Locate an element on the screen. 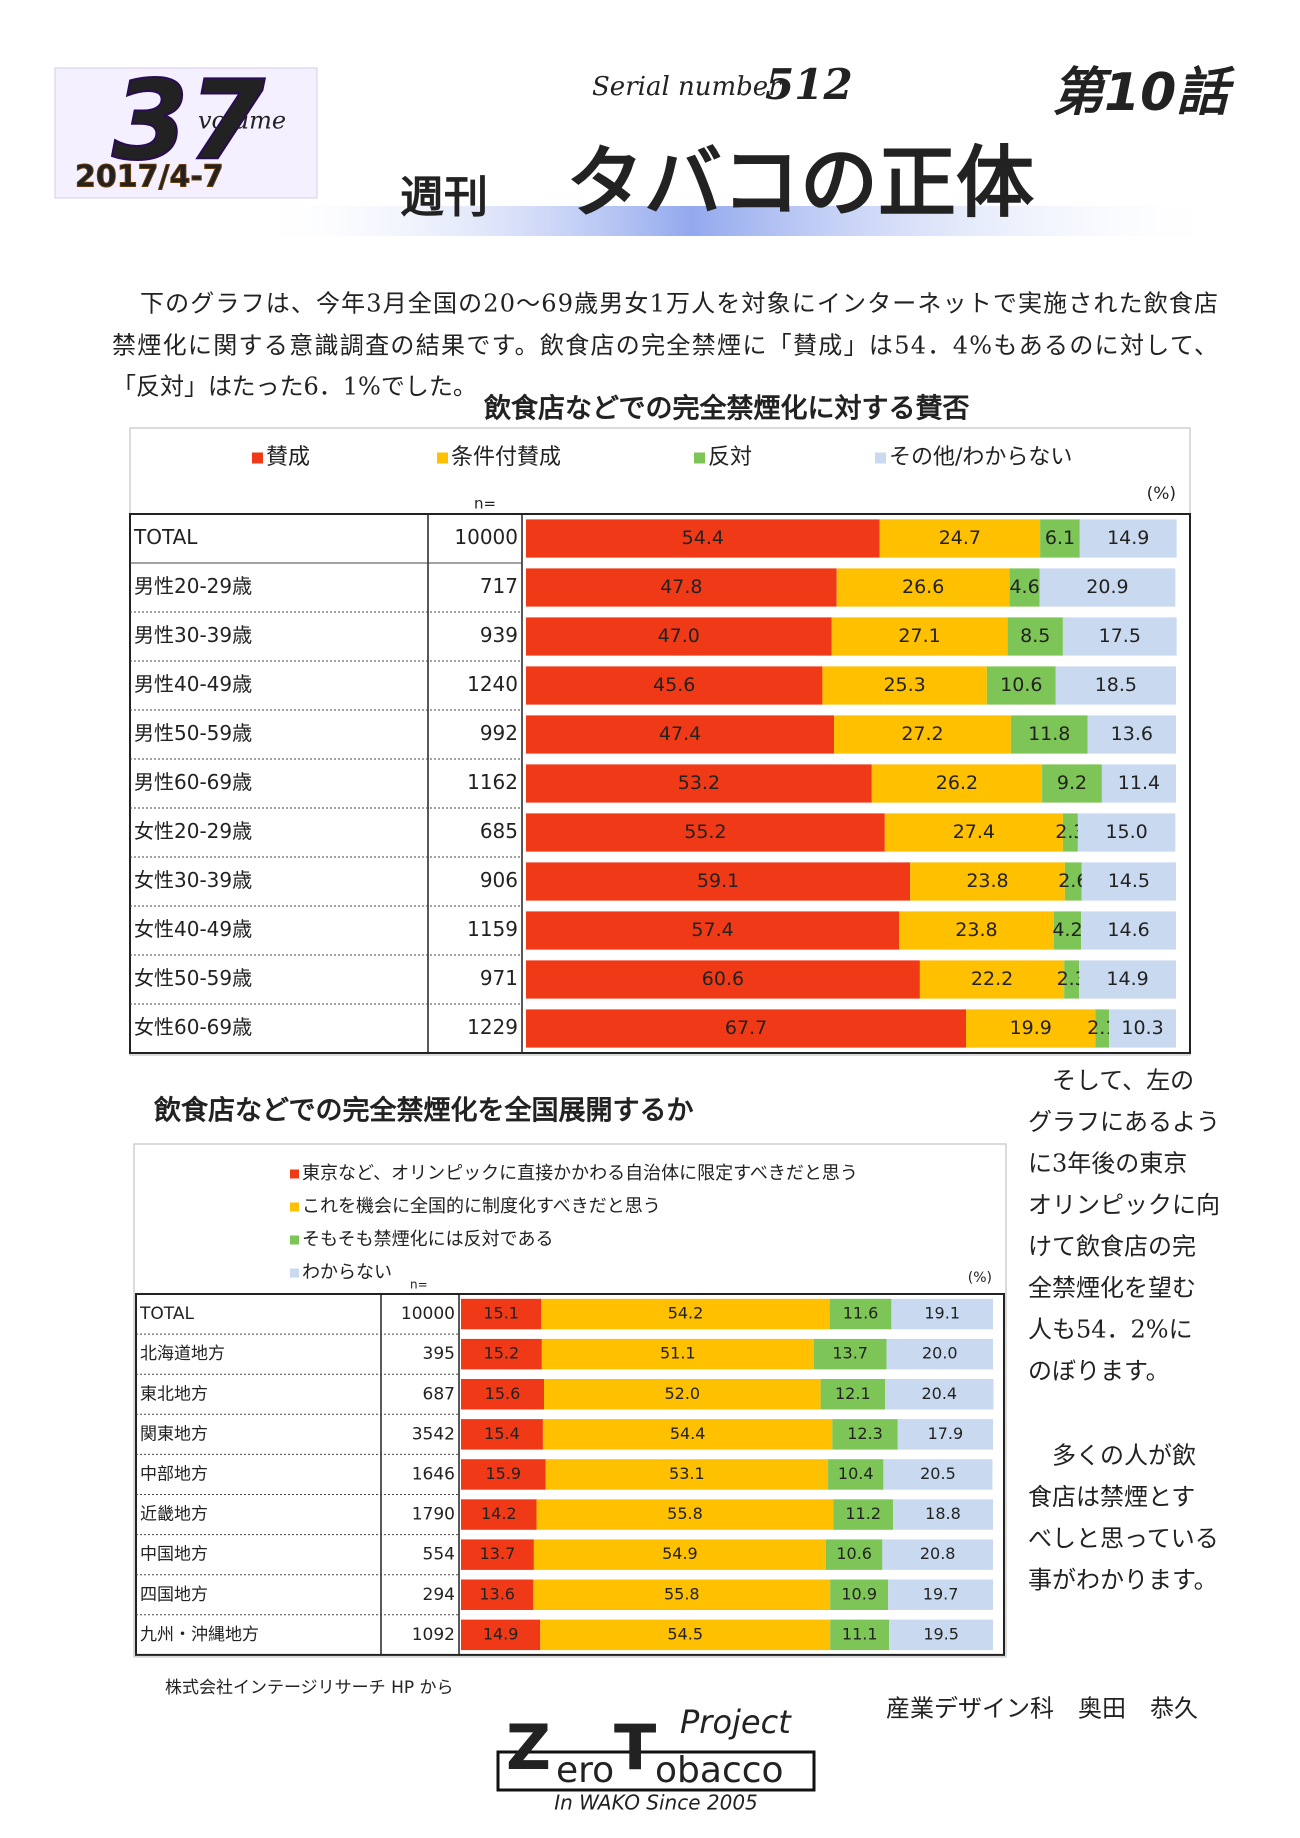  row-label: 女性30-39歳 is located at coordinates (193, 880).